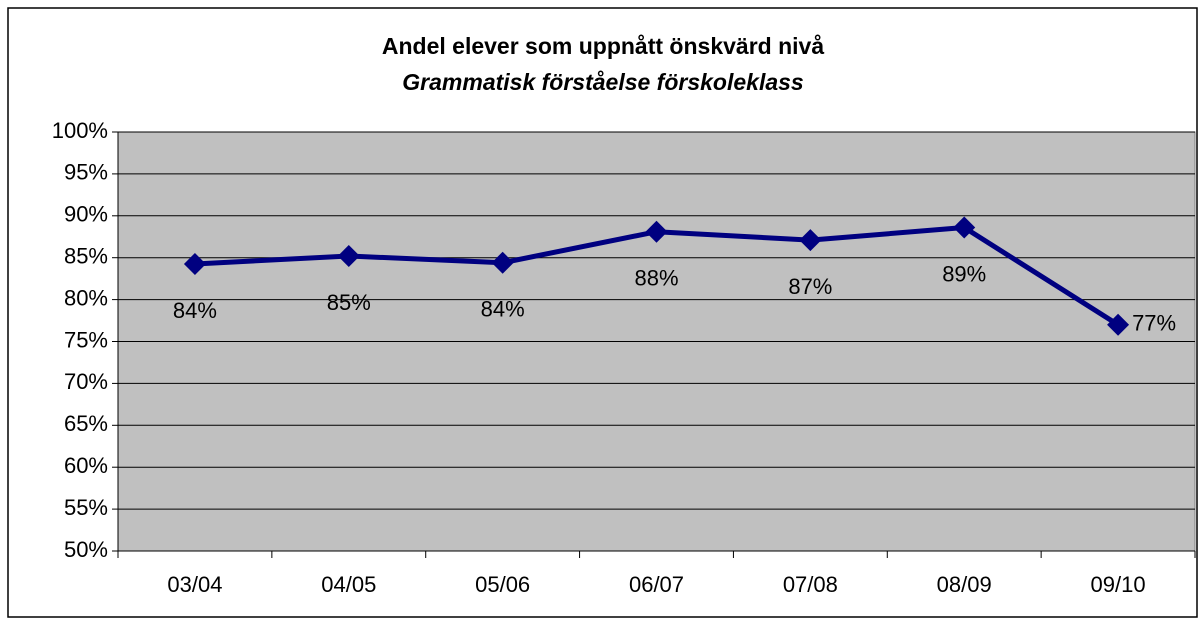 Image resolution: width=1200 pixels, height=624 pixels. I want to click on y-tick-label: 100%, so click(80, 130).